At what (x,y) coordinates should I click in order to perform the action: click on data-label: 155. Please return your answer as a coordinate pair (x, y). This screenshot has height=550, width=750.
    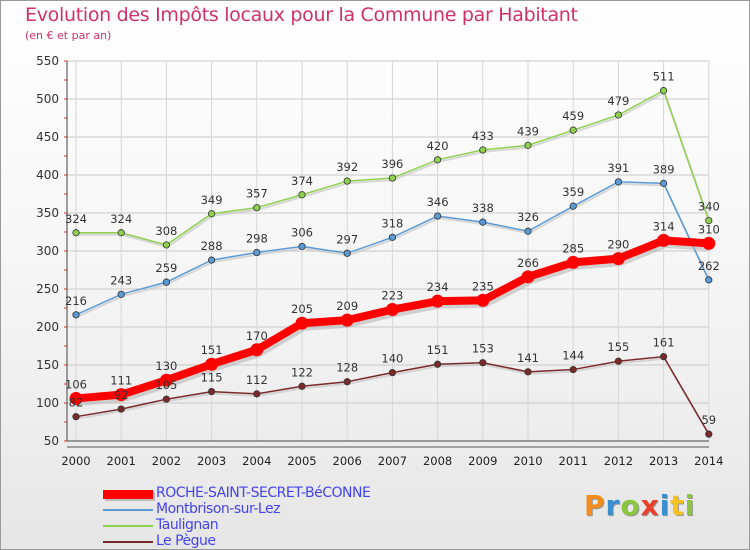
    Looking at the image, I should click on (618, 347).